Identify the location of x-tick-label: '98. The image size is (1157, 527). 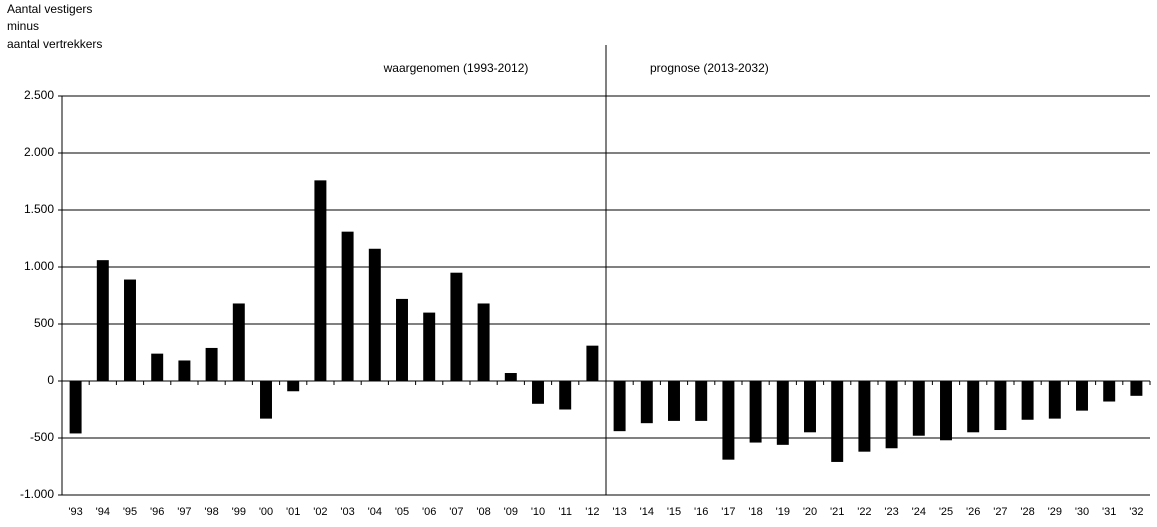
(211, 512).